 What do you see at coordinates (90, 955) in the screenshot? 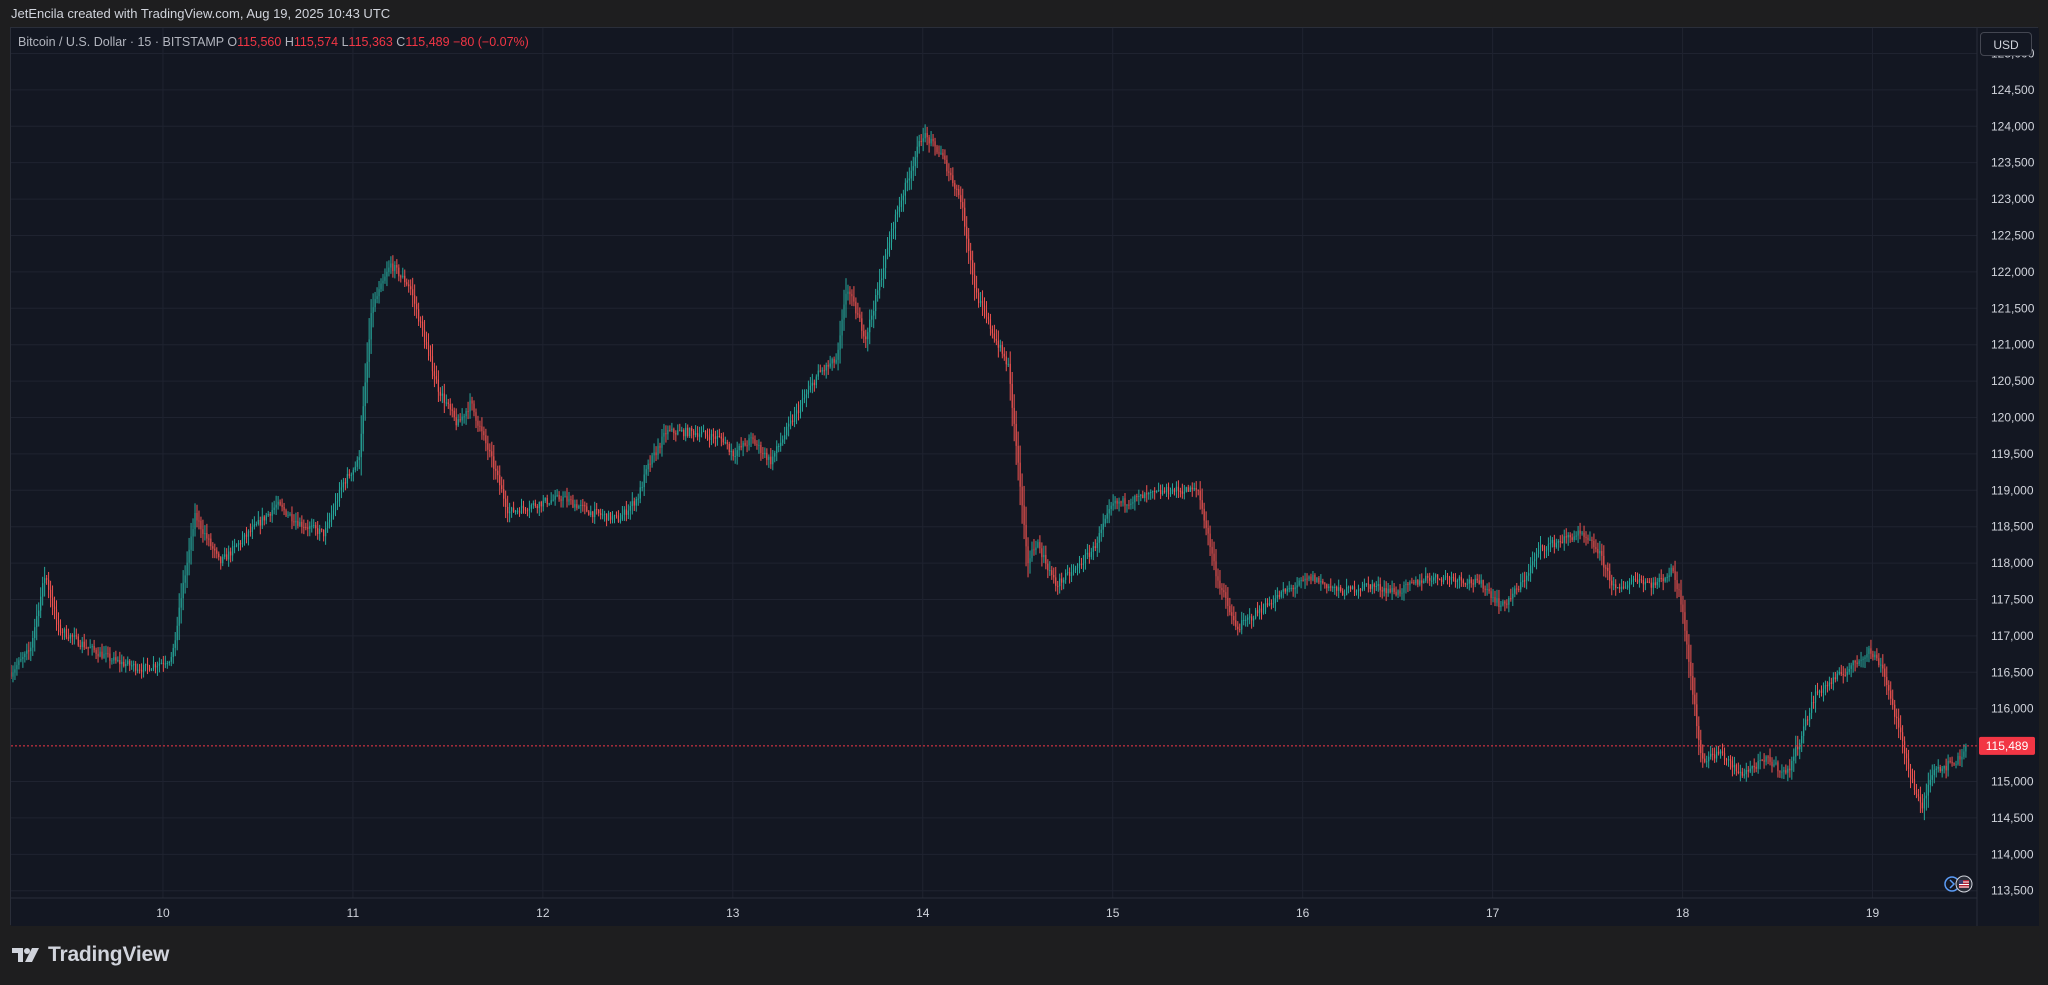
I see `tradingview-logo: TradingView` at bounding box center [90, 955].